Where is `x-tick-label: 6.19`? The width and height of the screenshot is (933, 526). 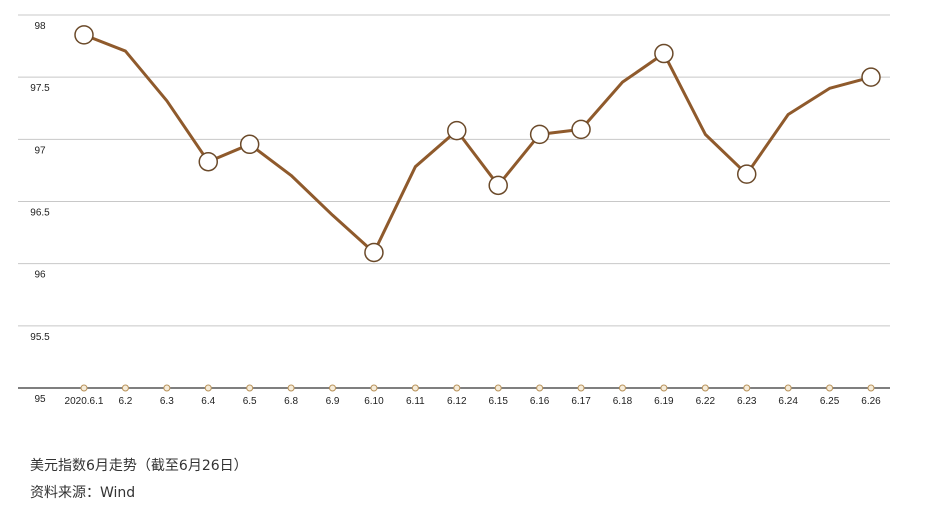 x-tick-label: 6.19 is located at coordinates (664, 401).